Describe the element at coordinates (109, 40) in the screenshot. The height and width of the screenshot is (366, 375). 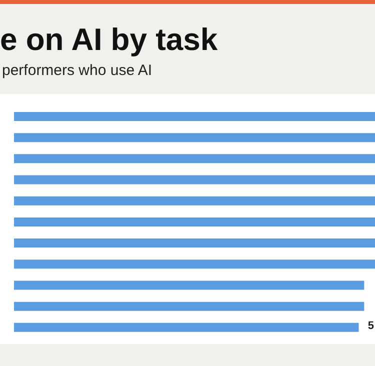
I see `chart-title: e on AI by task` at that location.